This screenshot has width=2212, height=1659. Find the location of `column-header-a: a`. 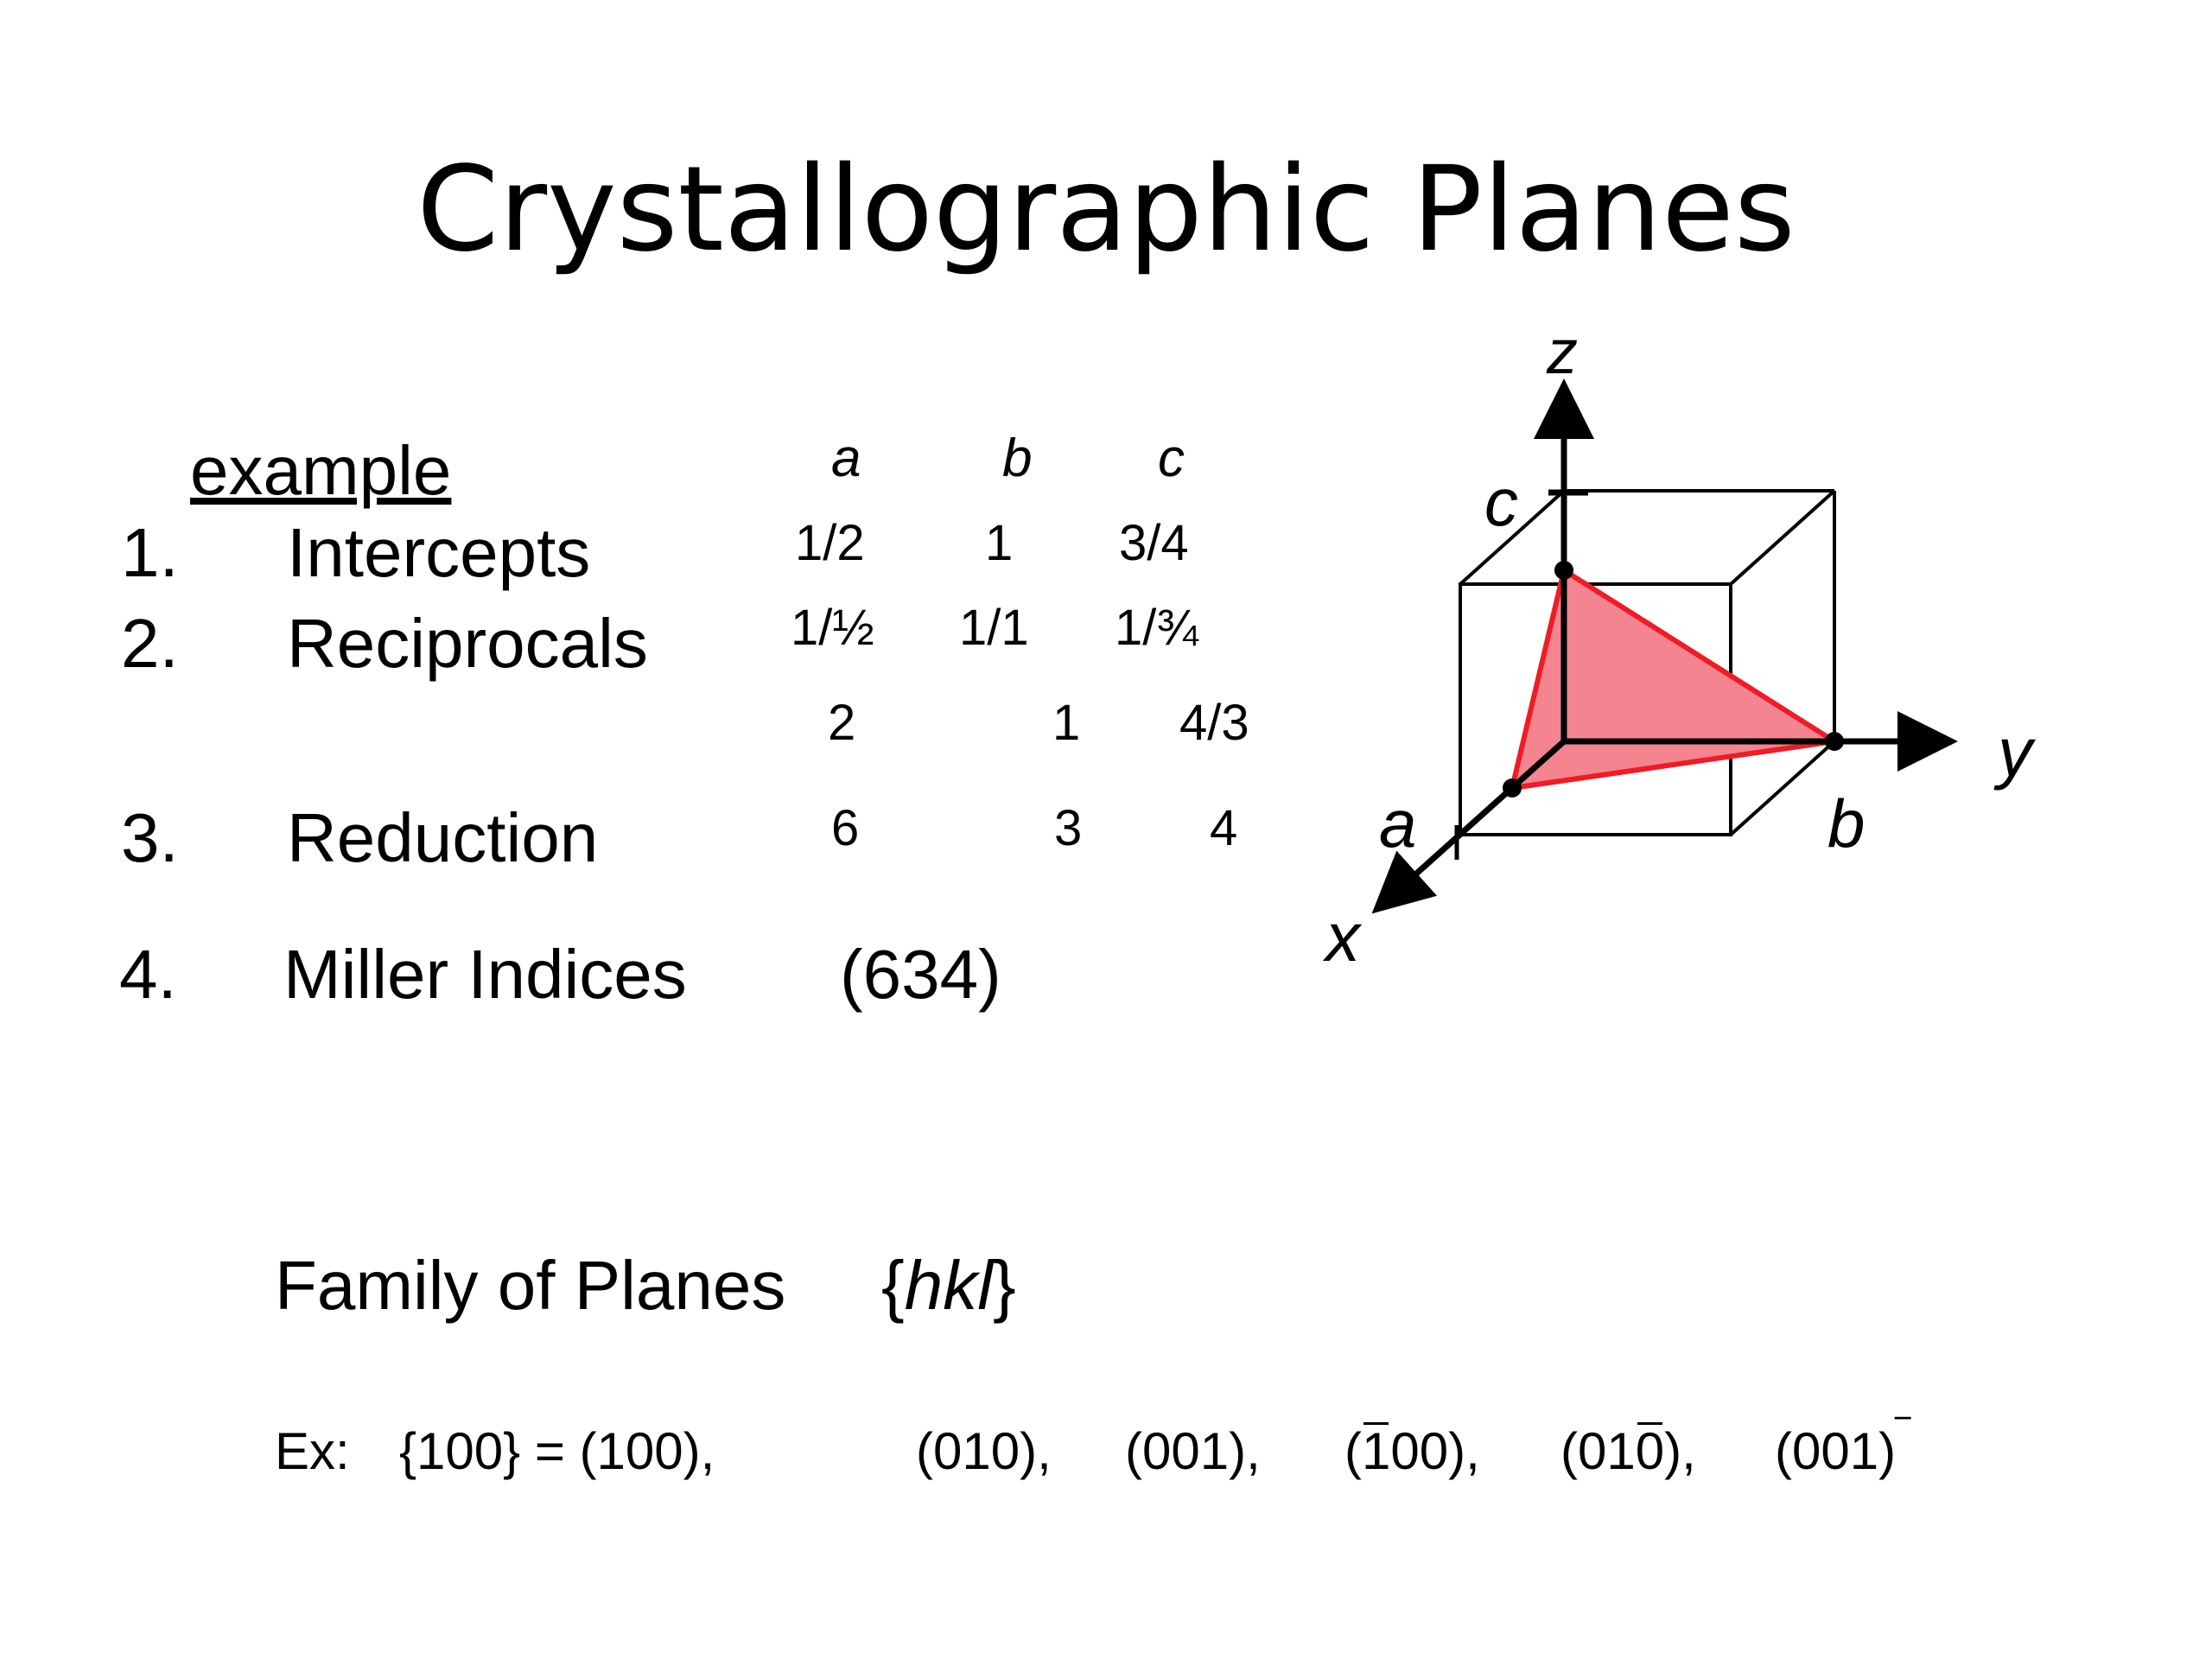

column-header-a: a is located at coordinates (846, 458).